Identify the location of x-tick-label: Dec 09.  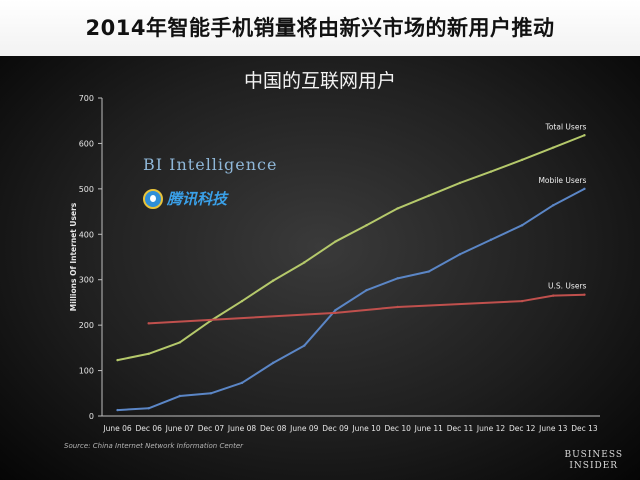
(335, 428).